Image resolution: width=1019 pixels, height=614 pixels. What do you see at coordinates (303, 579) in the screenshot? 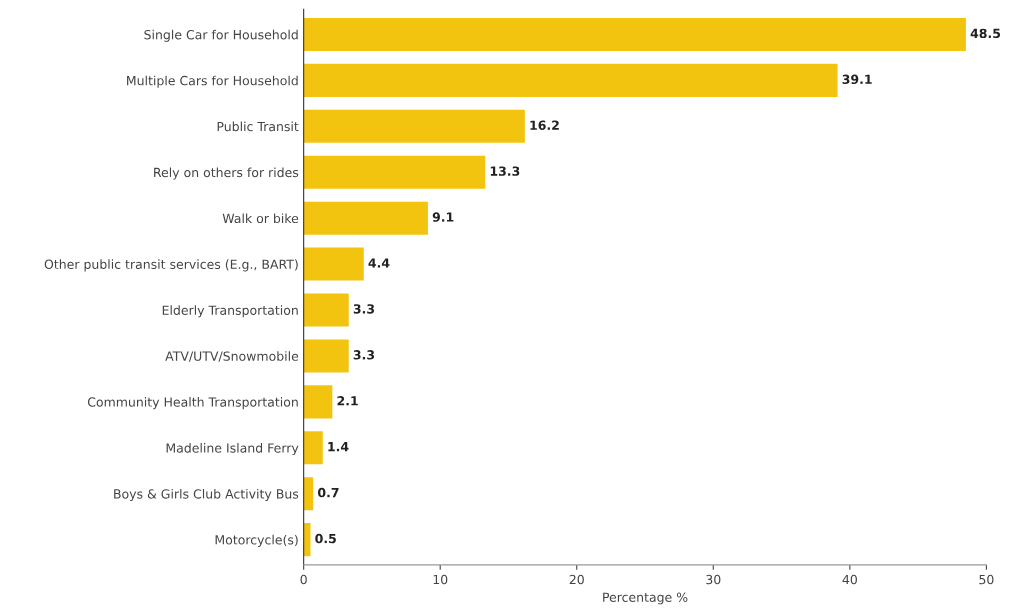
I see `x-tick-label: 0` at bounding box center [303, 579].